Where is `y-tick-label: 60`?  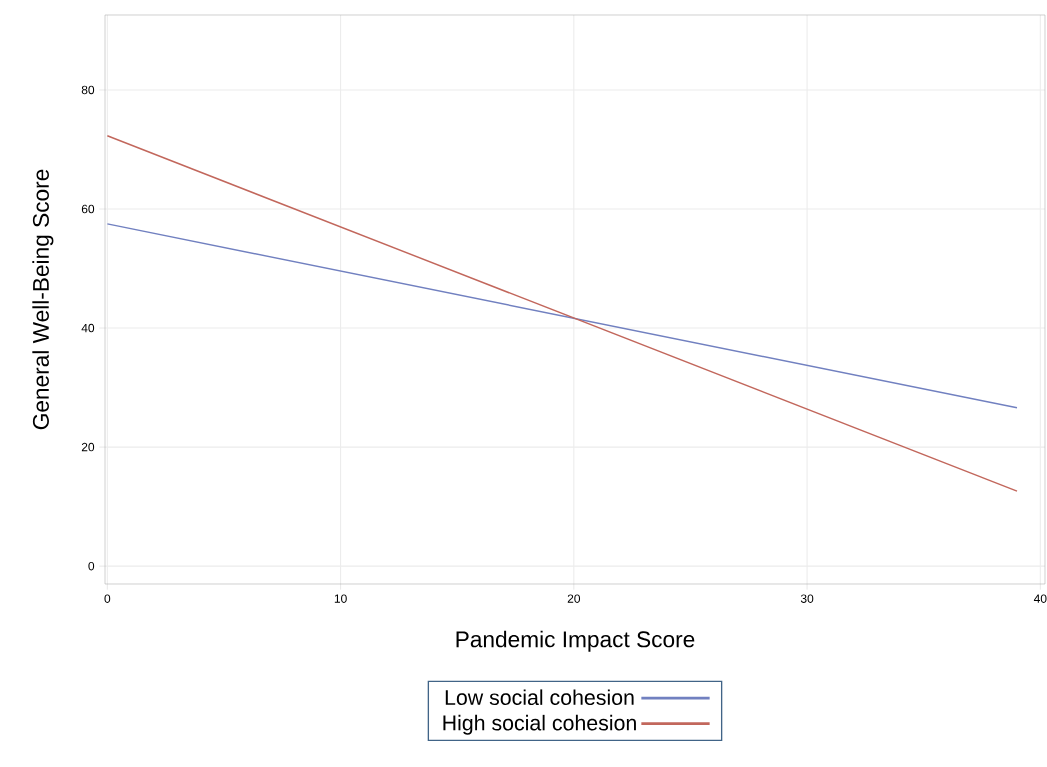 y-tick-label: 60 is located at coordinates (88, 209).